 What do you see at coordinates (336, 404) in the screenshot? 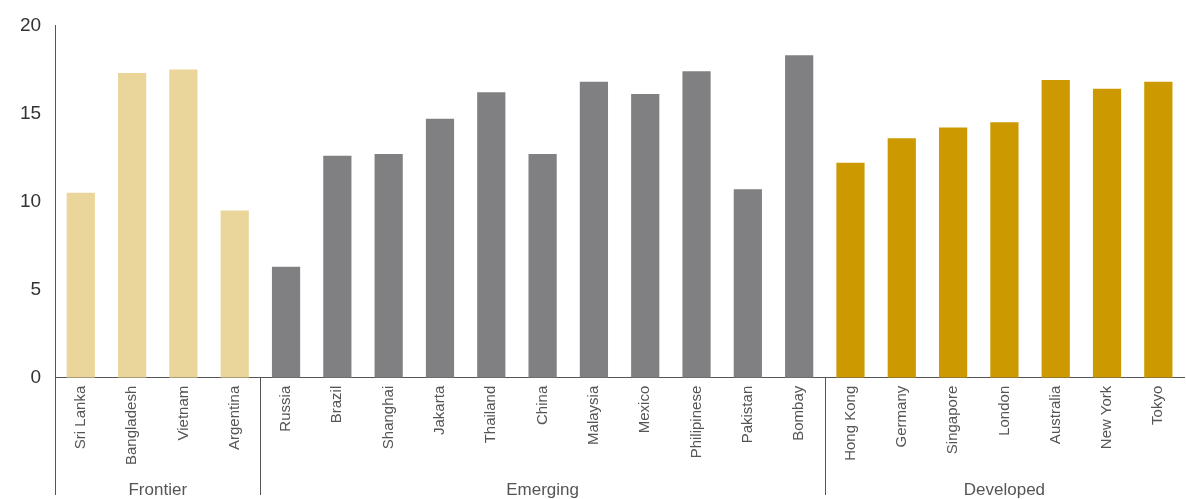
I see `x-tick-label: Brazil` at bounding box center [336, 404].